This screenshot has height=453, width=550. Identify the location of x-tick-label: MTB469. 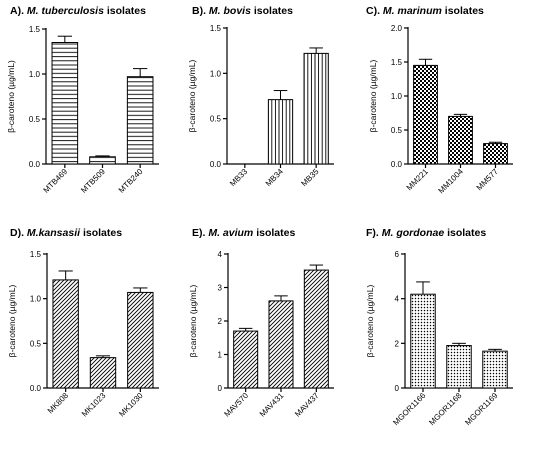
(56, 181).